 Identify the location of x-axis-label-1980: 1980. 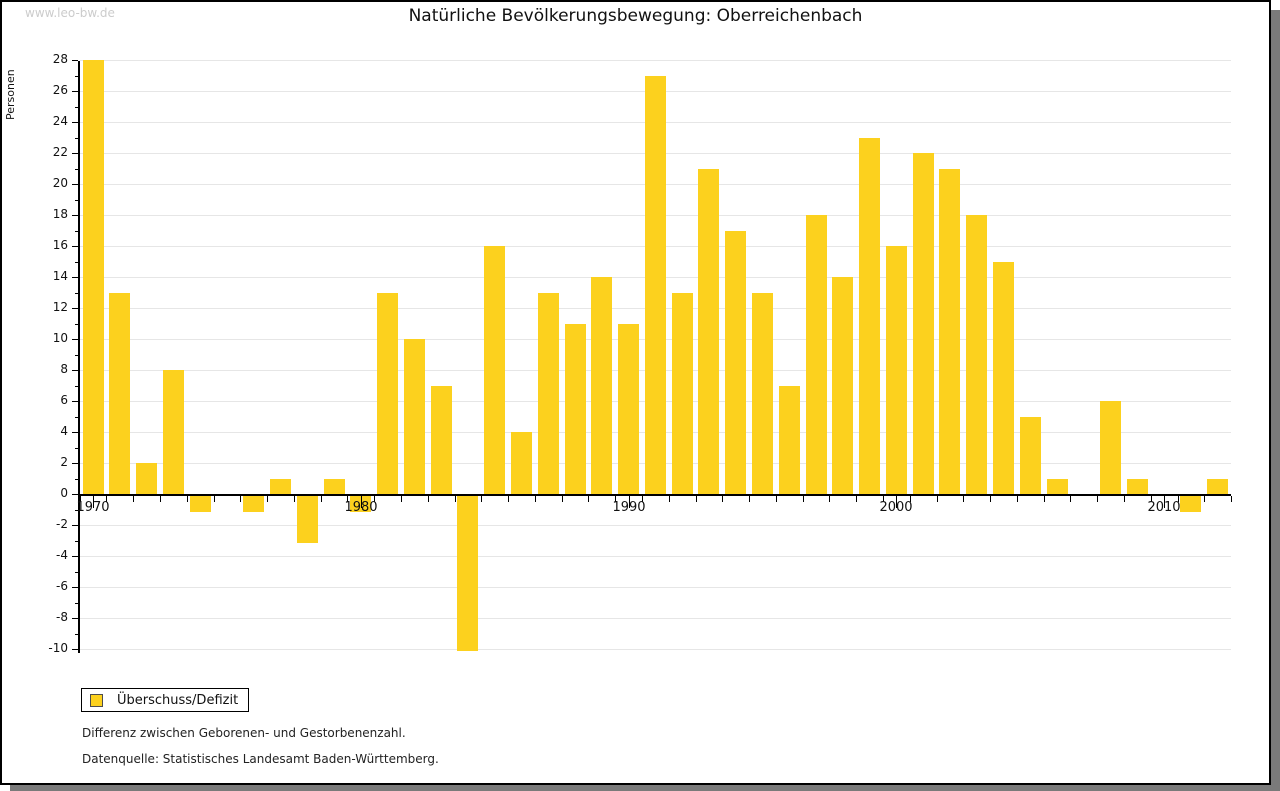
(361, 507).